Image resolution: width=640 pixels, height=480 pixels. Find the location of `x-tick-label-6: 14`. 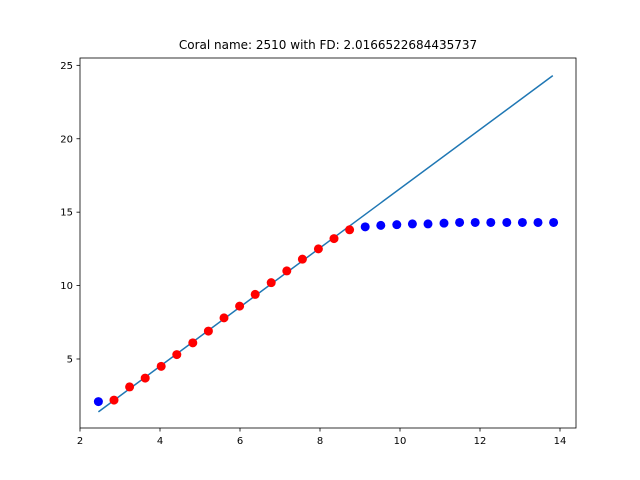

x-tick-label-6: 14 is located at coordinates (560, 441).